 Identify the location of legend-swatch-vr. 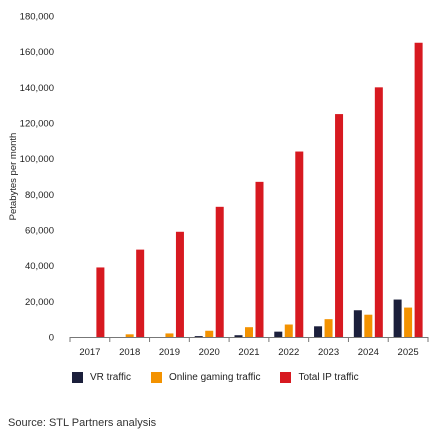
(77, 377).